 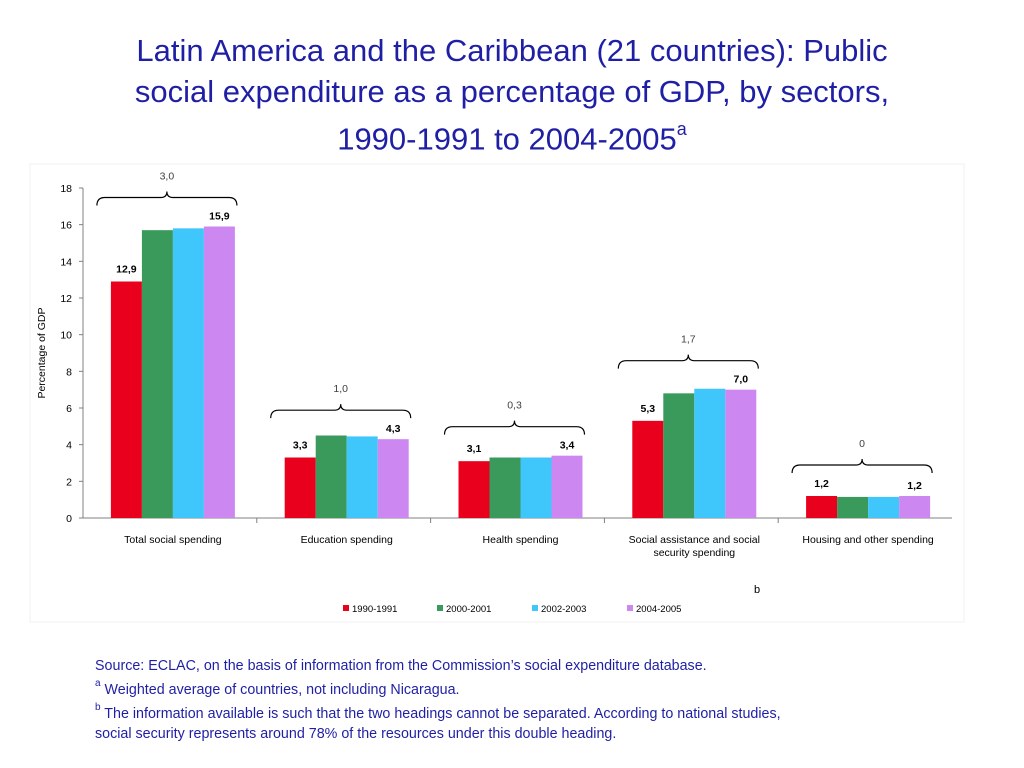 What do you see at coordinates (630, 608) in the screenshot?
I see `legend-swatch-2004-2005` at bounding box center [630, 608].